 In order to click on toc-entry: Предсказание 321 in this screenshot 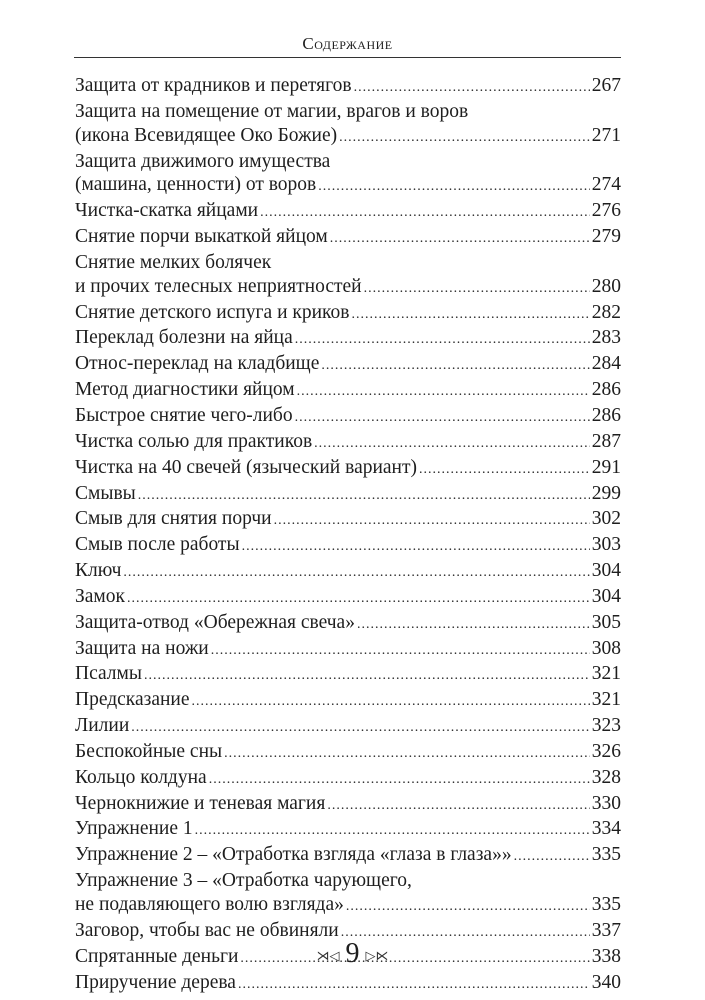, I will do `click(348, 701)`.